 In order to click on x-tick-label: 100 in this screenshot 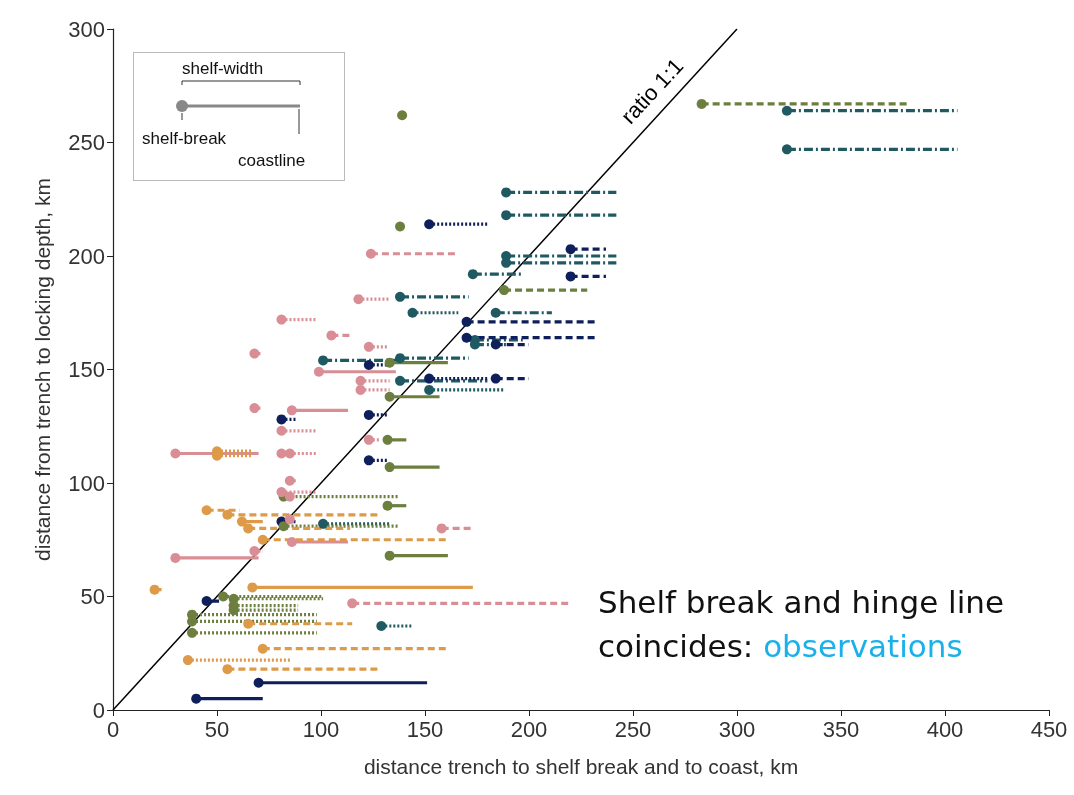, I will do `click(321, 729)`.